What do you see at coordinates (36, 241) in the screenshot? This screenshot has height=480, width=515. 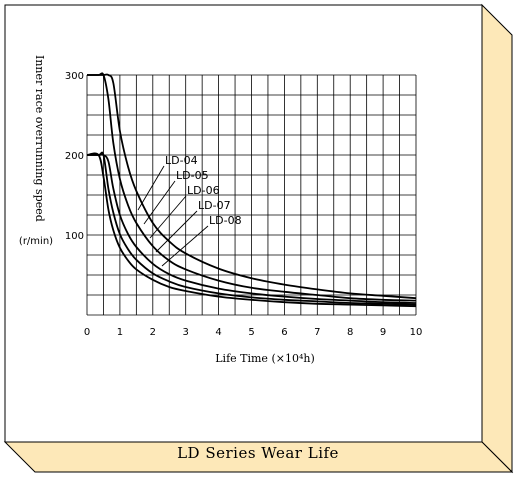 I see `y-axis-unit: (r/min)` at bounding box center [36, 241].